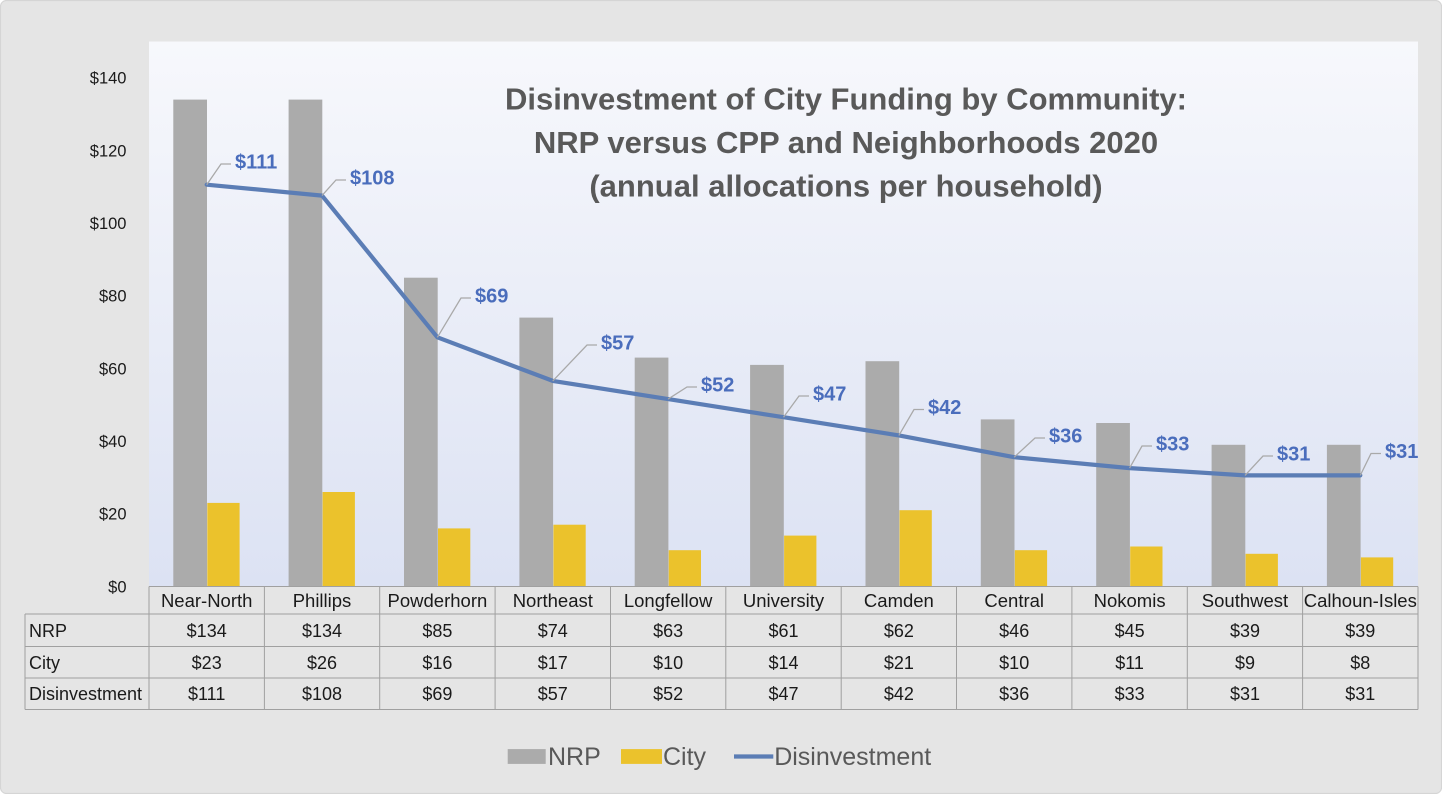 Image resolution: width=1442 pixels, height=794 pixels. What do you see at coordinates (437, 663) in the screenshot?
I see `svg-text: $16` at bounding box center [437, 663].